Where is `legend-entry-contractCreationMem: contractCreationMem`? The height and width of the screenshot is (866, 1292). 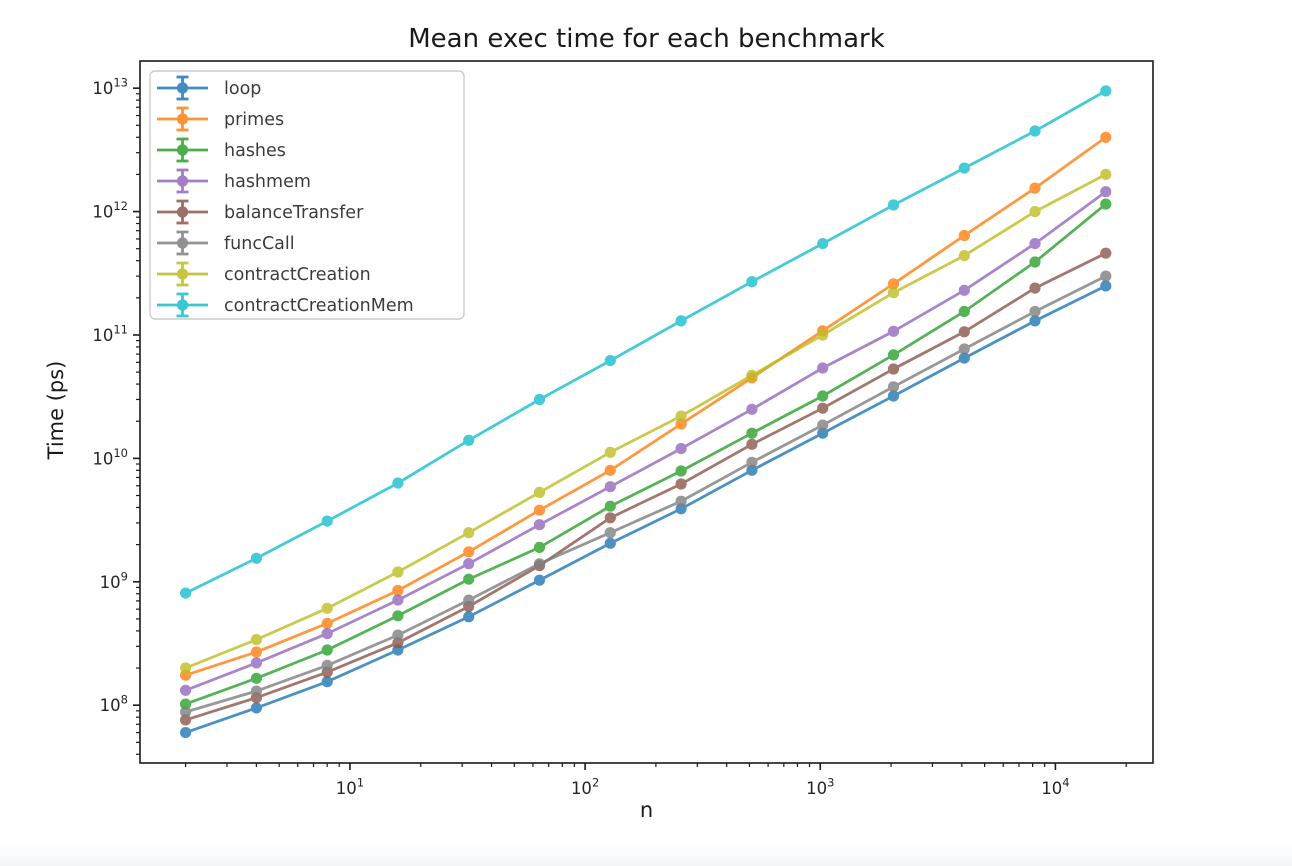
legend-entry-contractCreationMem: contractCreationMem is located at coordinates (285, 305).